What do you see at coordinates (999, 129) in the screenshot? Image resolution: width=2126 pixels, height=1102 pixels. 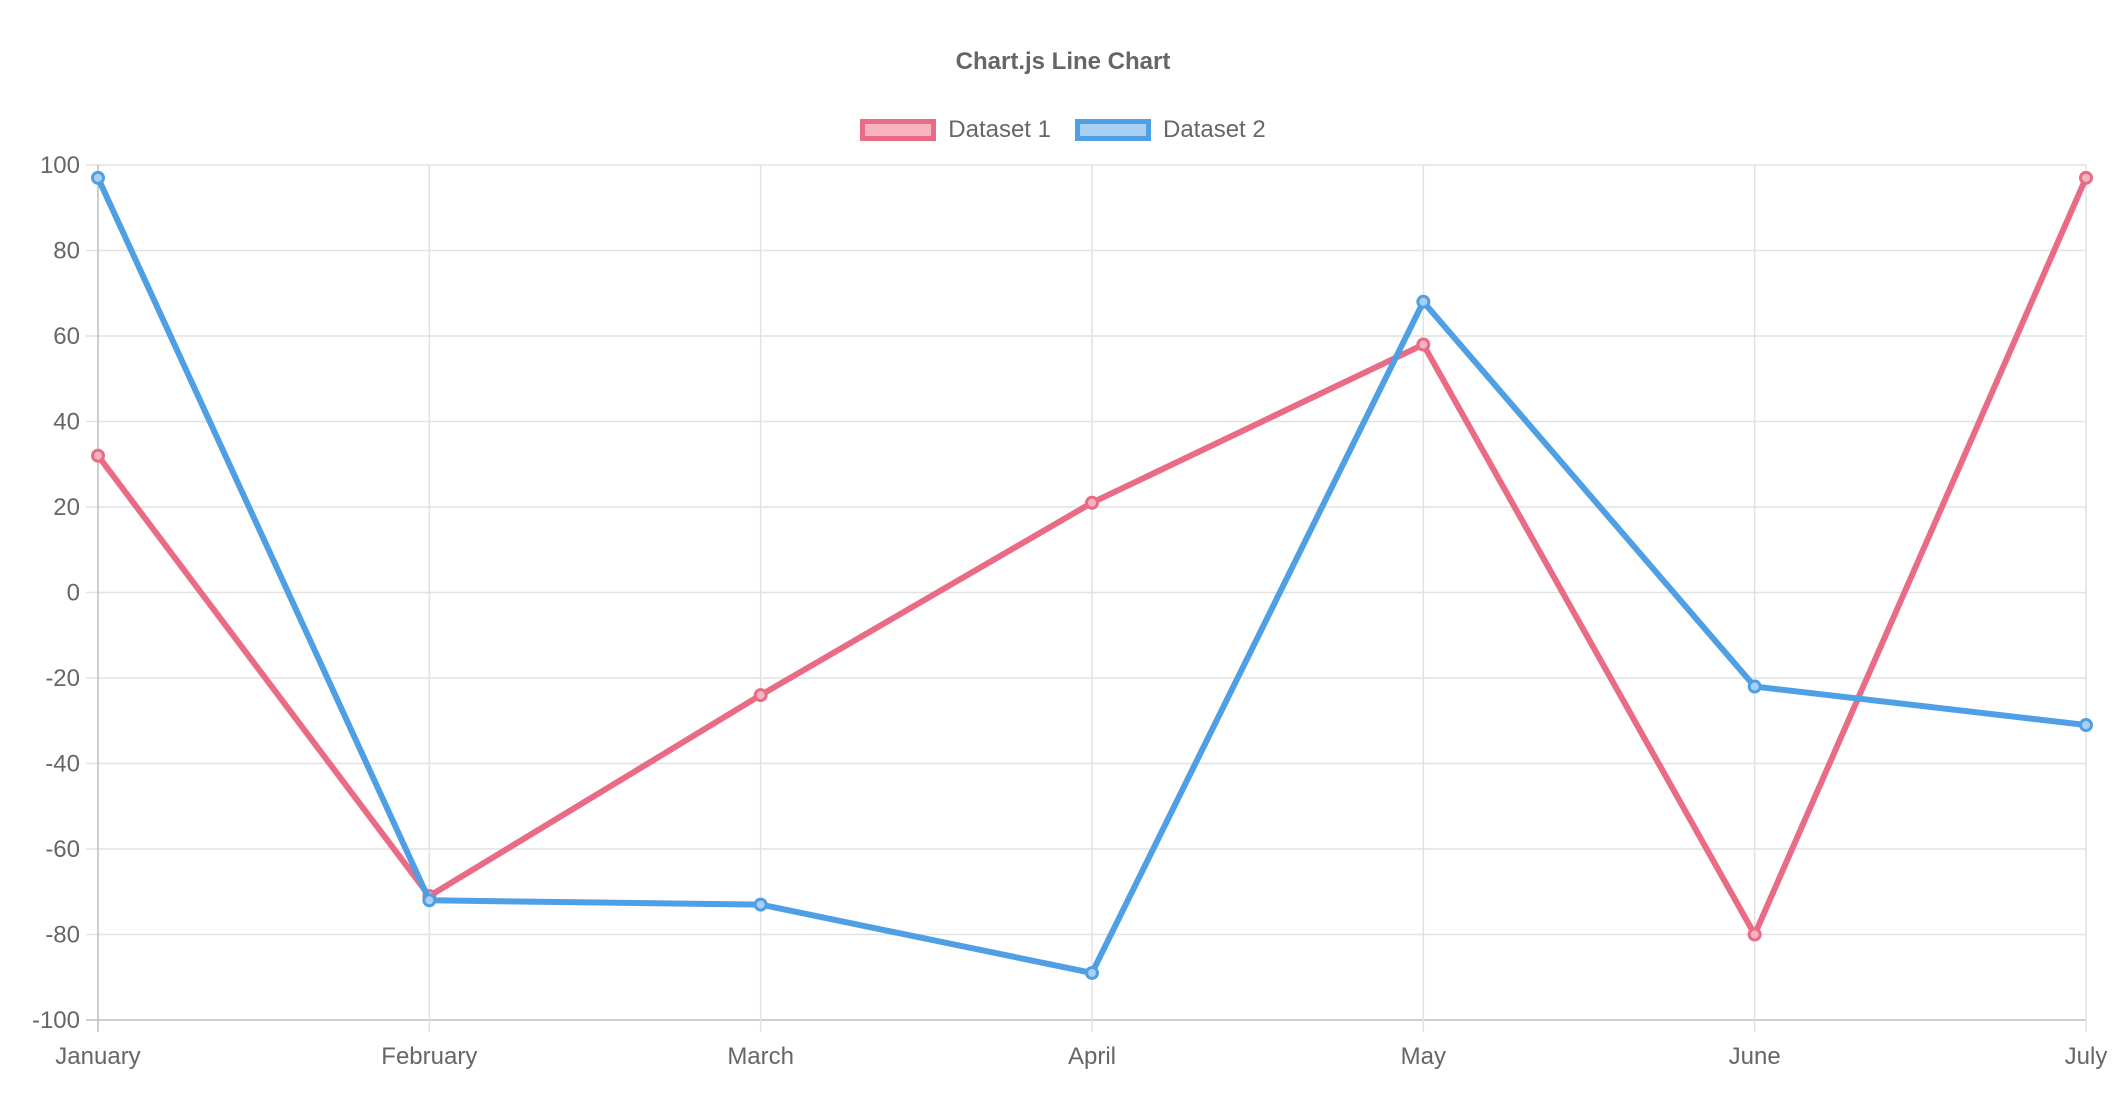 I see `legend-label-dataset-1: Dataset 1` at bounding box center [999, 129].